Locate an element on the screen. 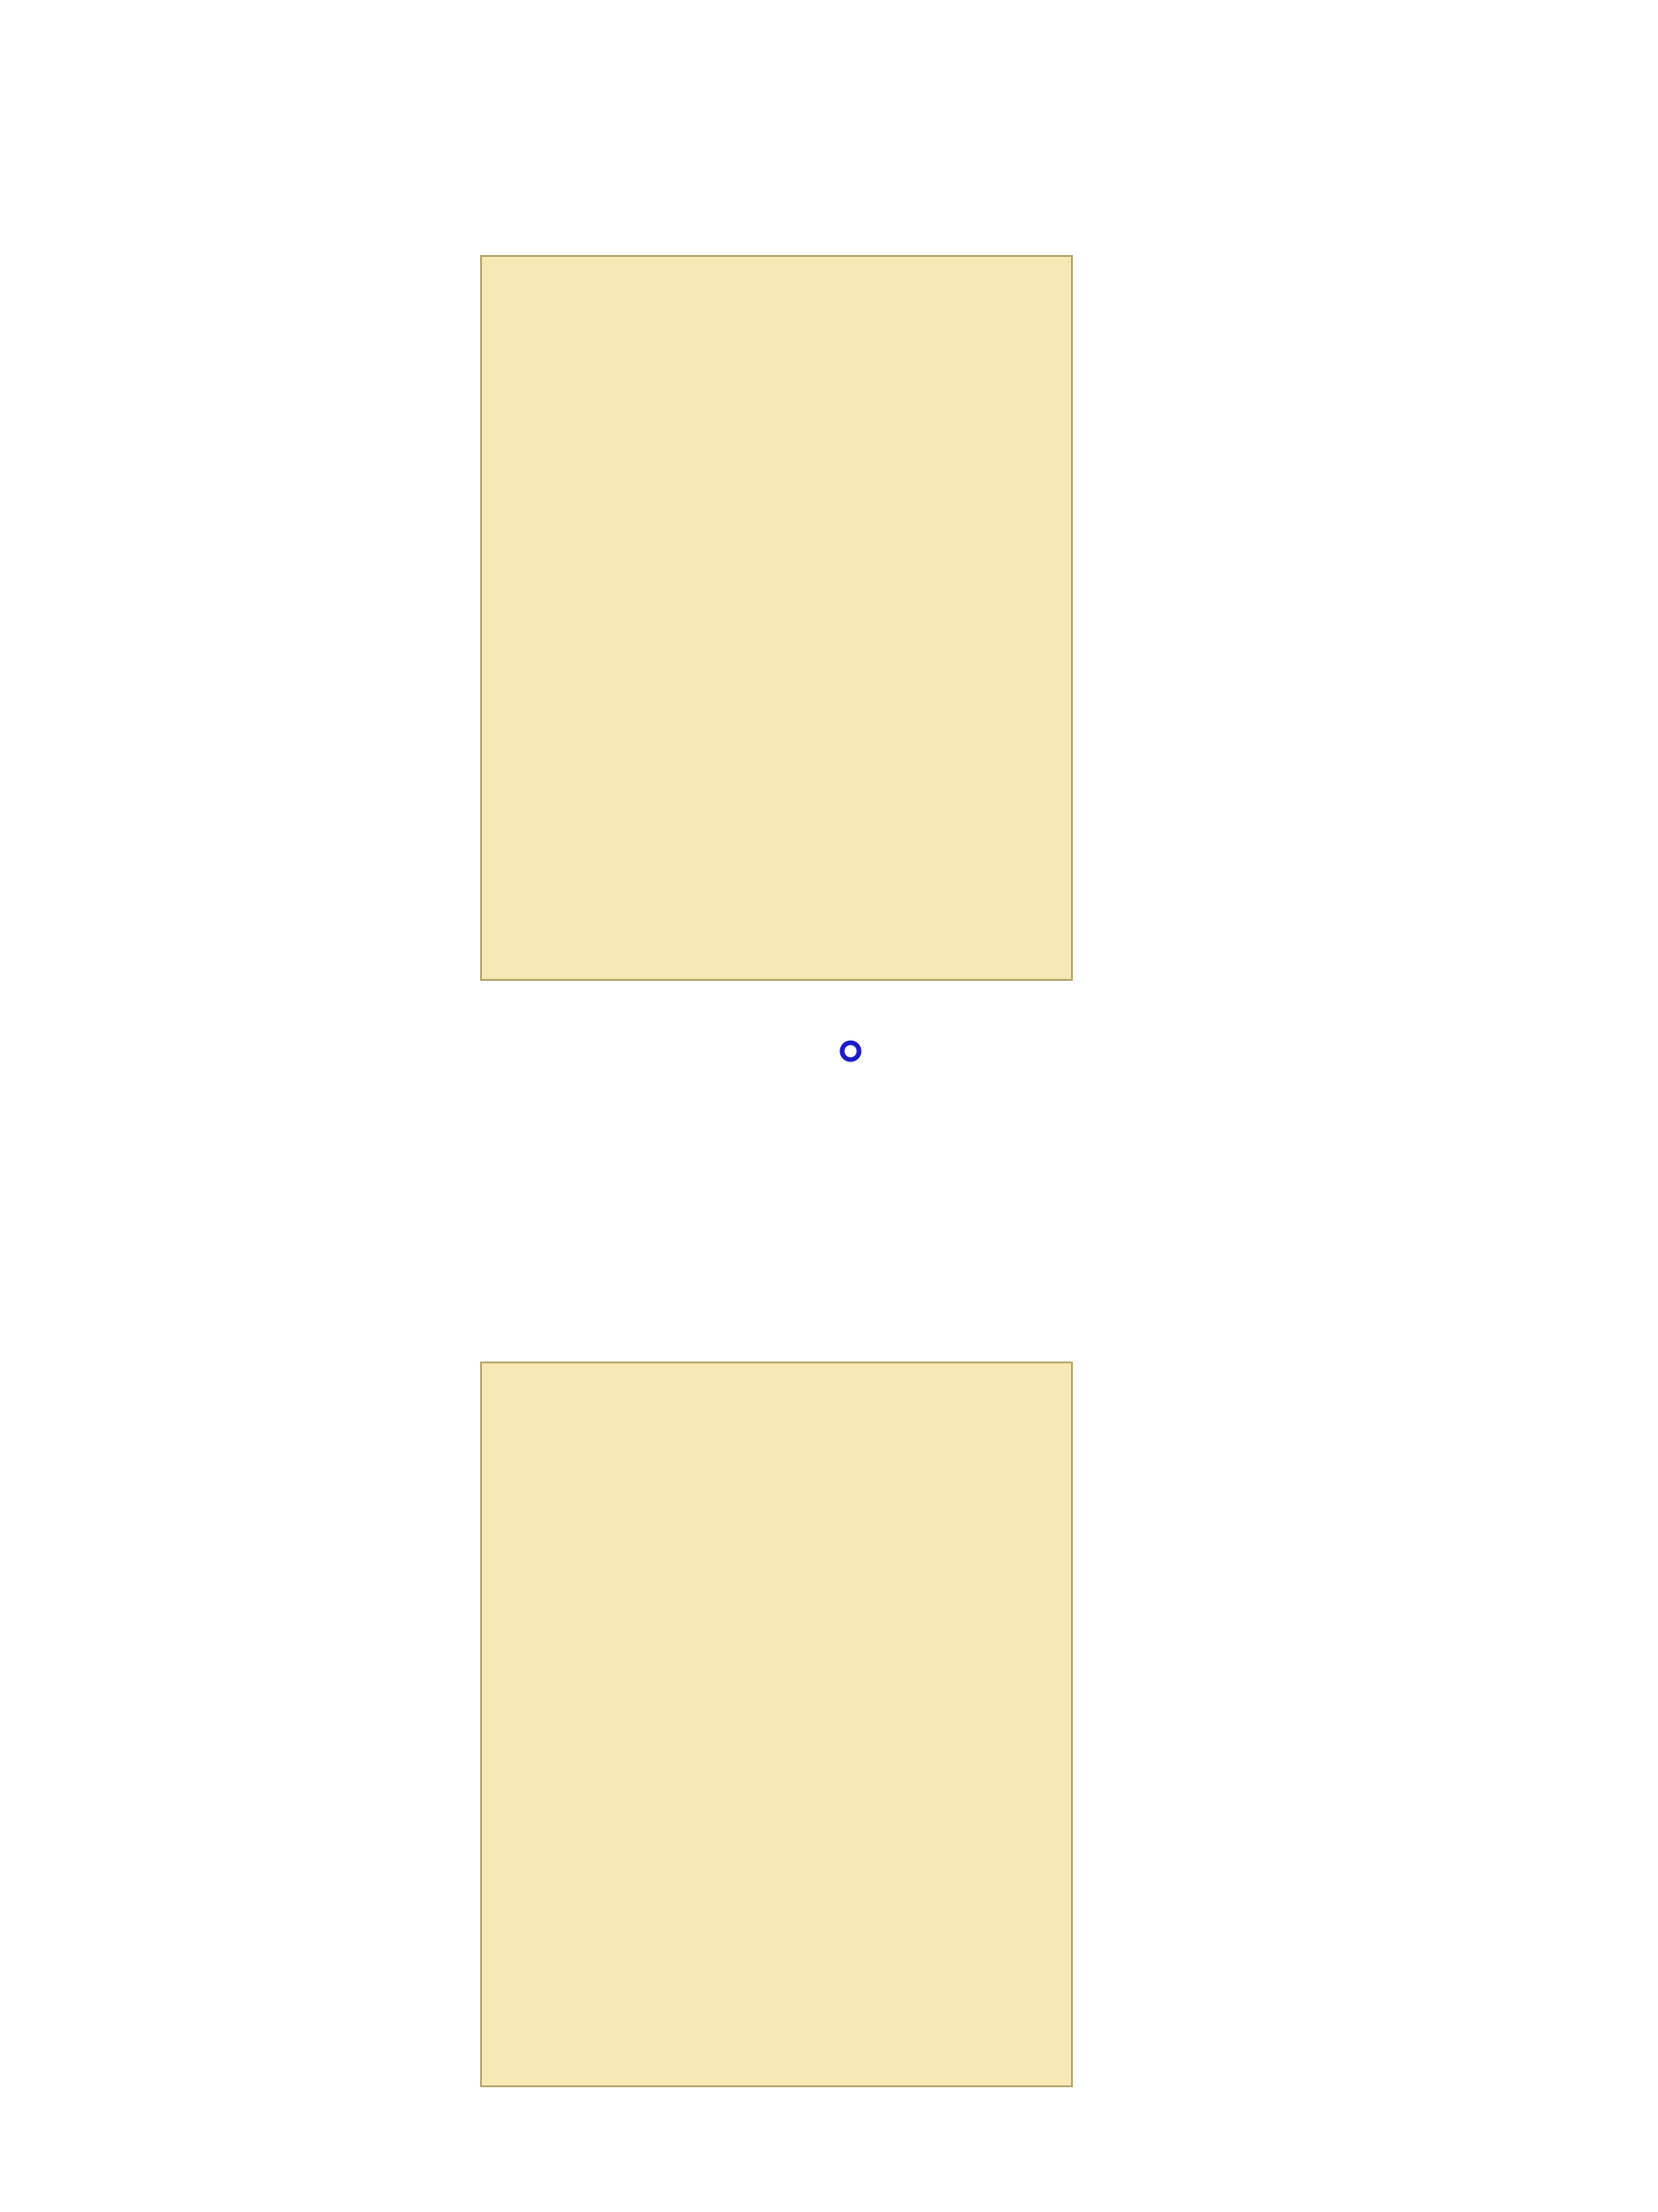 The width and height of the screenshot is (1658, 2212). double-link-icon is located at coordinates (850, 1051).